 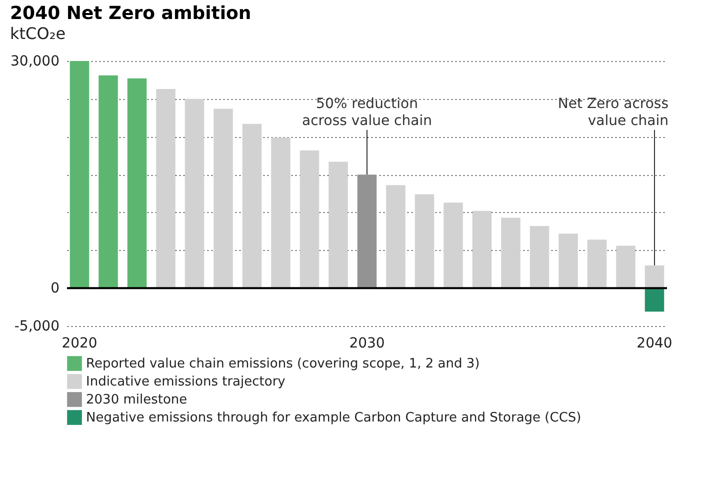 What do you see at coordinates (131, 13) in the screenshot?
I see `chart-title: 2040 Net Zero ambition` at bounding box center [131, 13].